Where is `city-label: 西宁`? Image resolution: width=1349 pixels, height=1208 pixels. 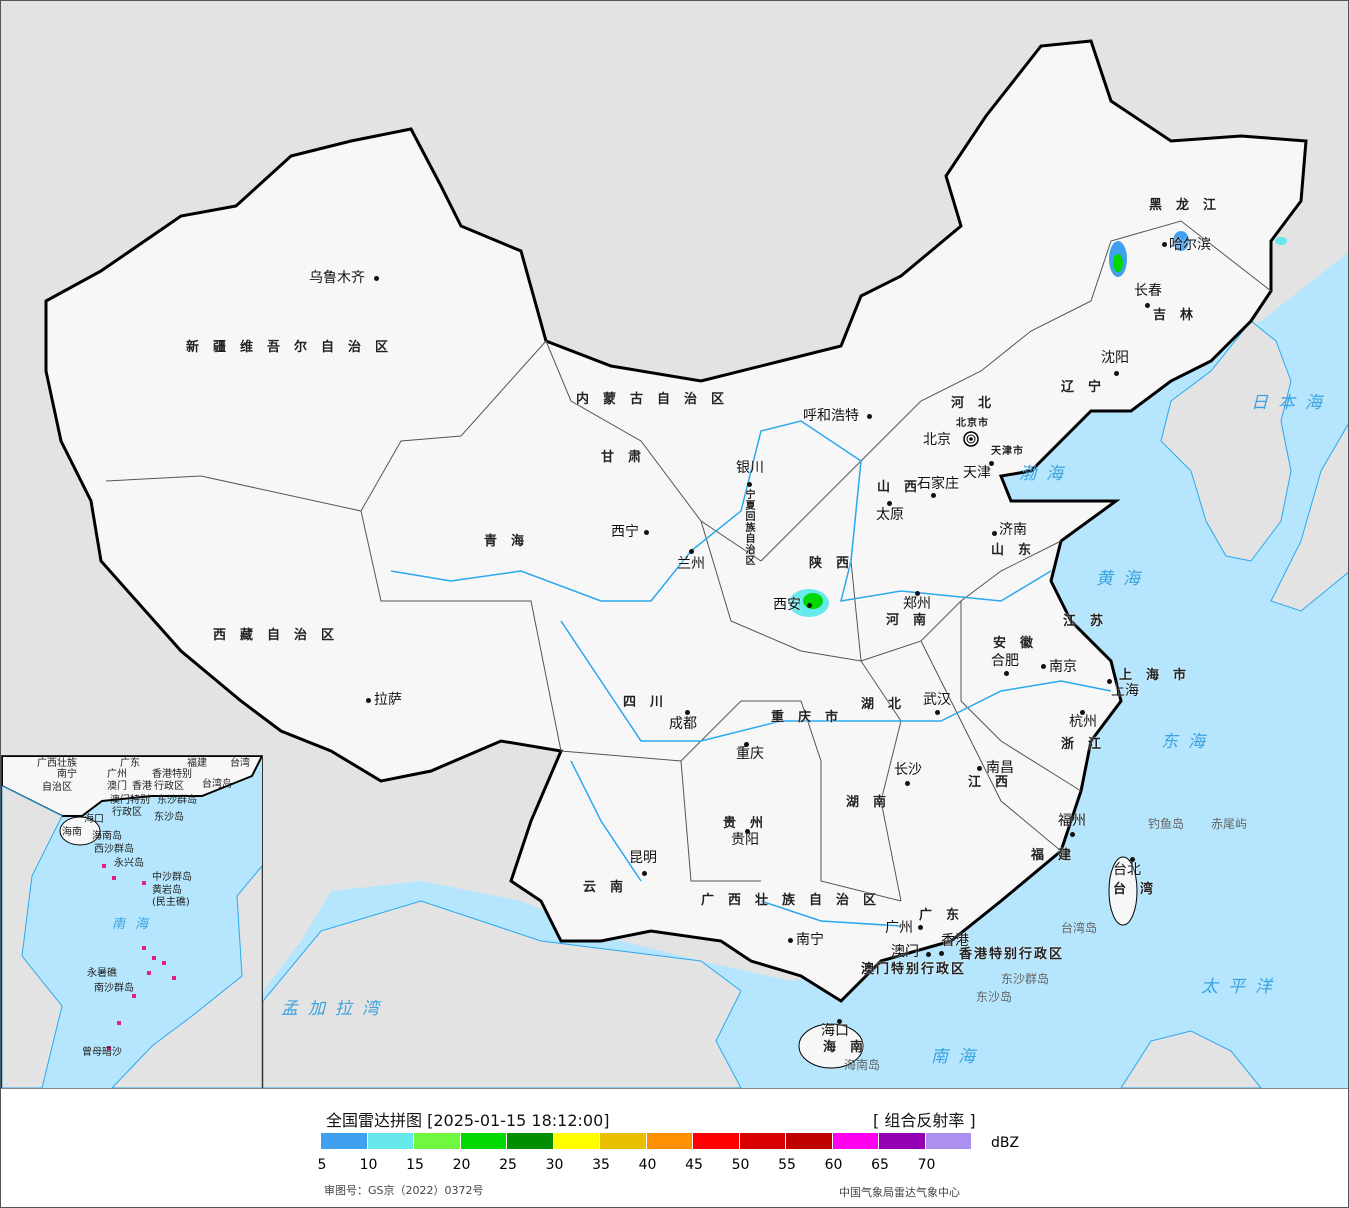 city-label: 西宁 is located at coordinates (625, 532).